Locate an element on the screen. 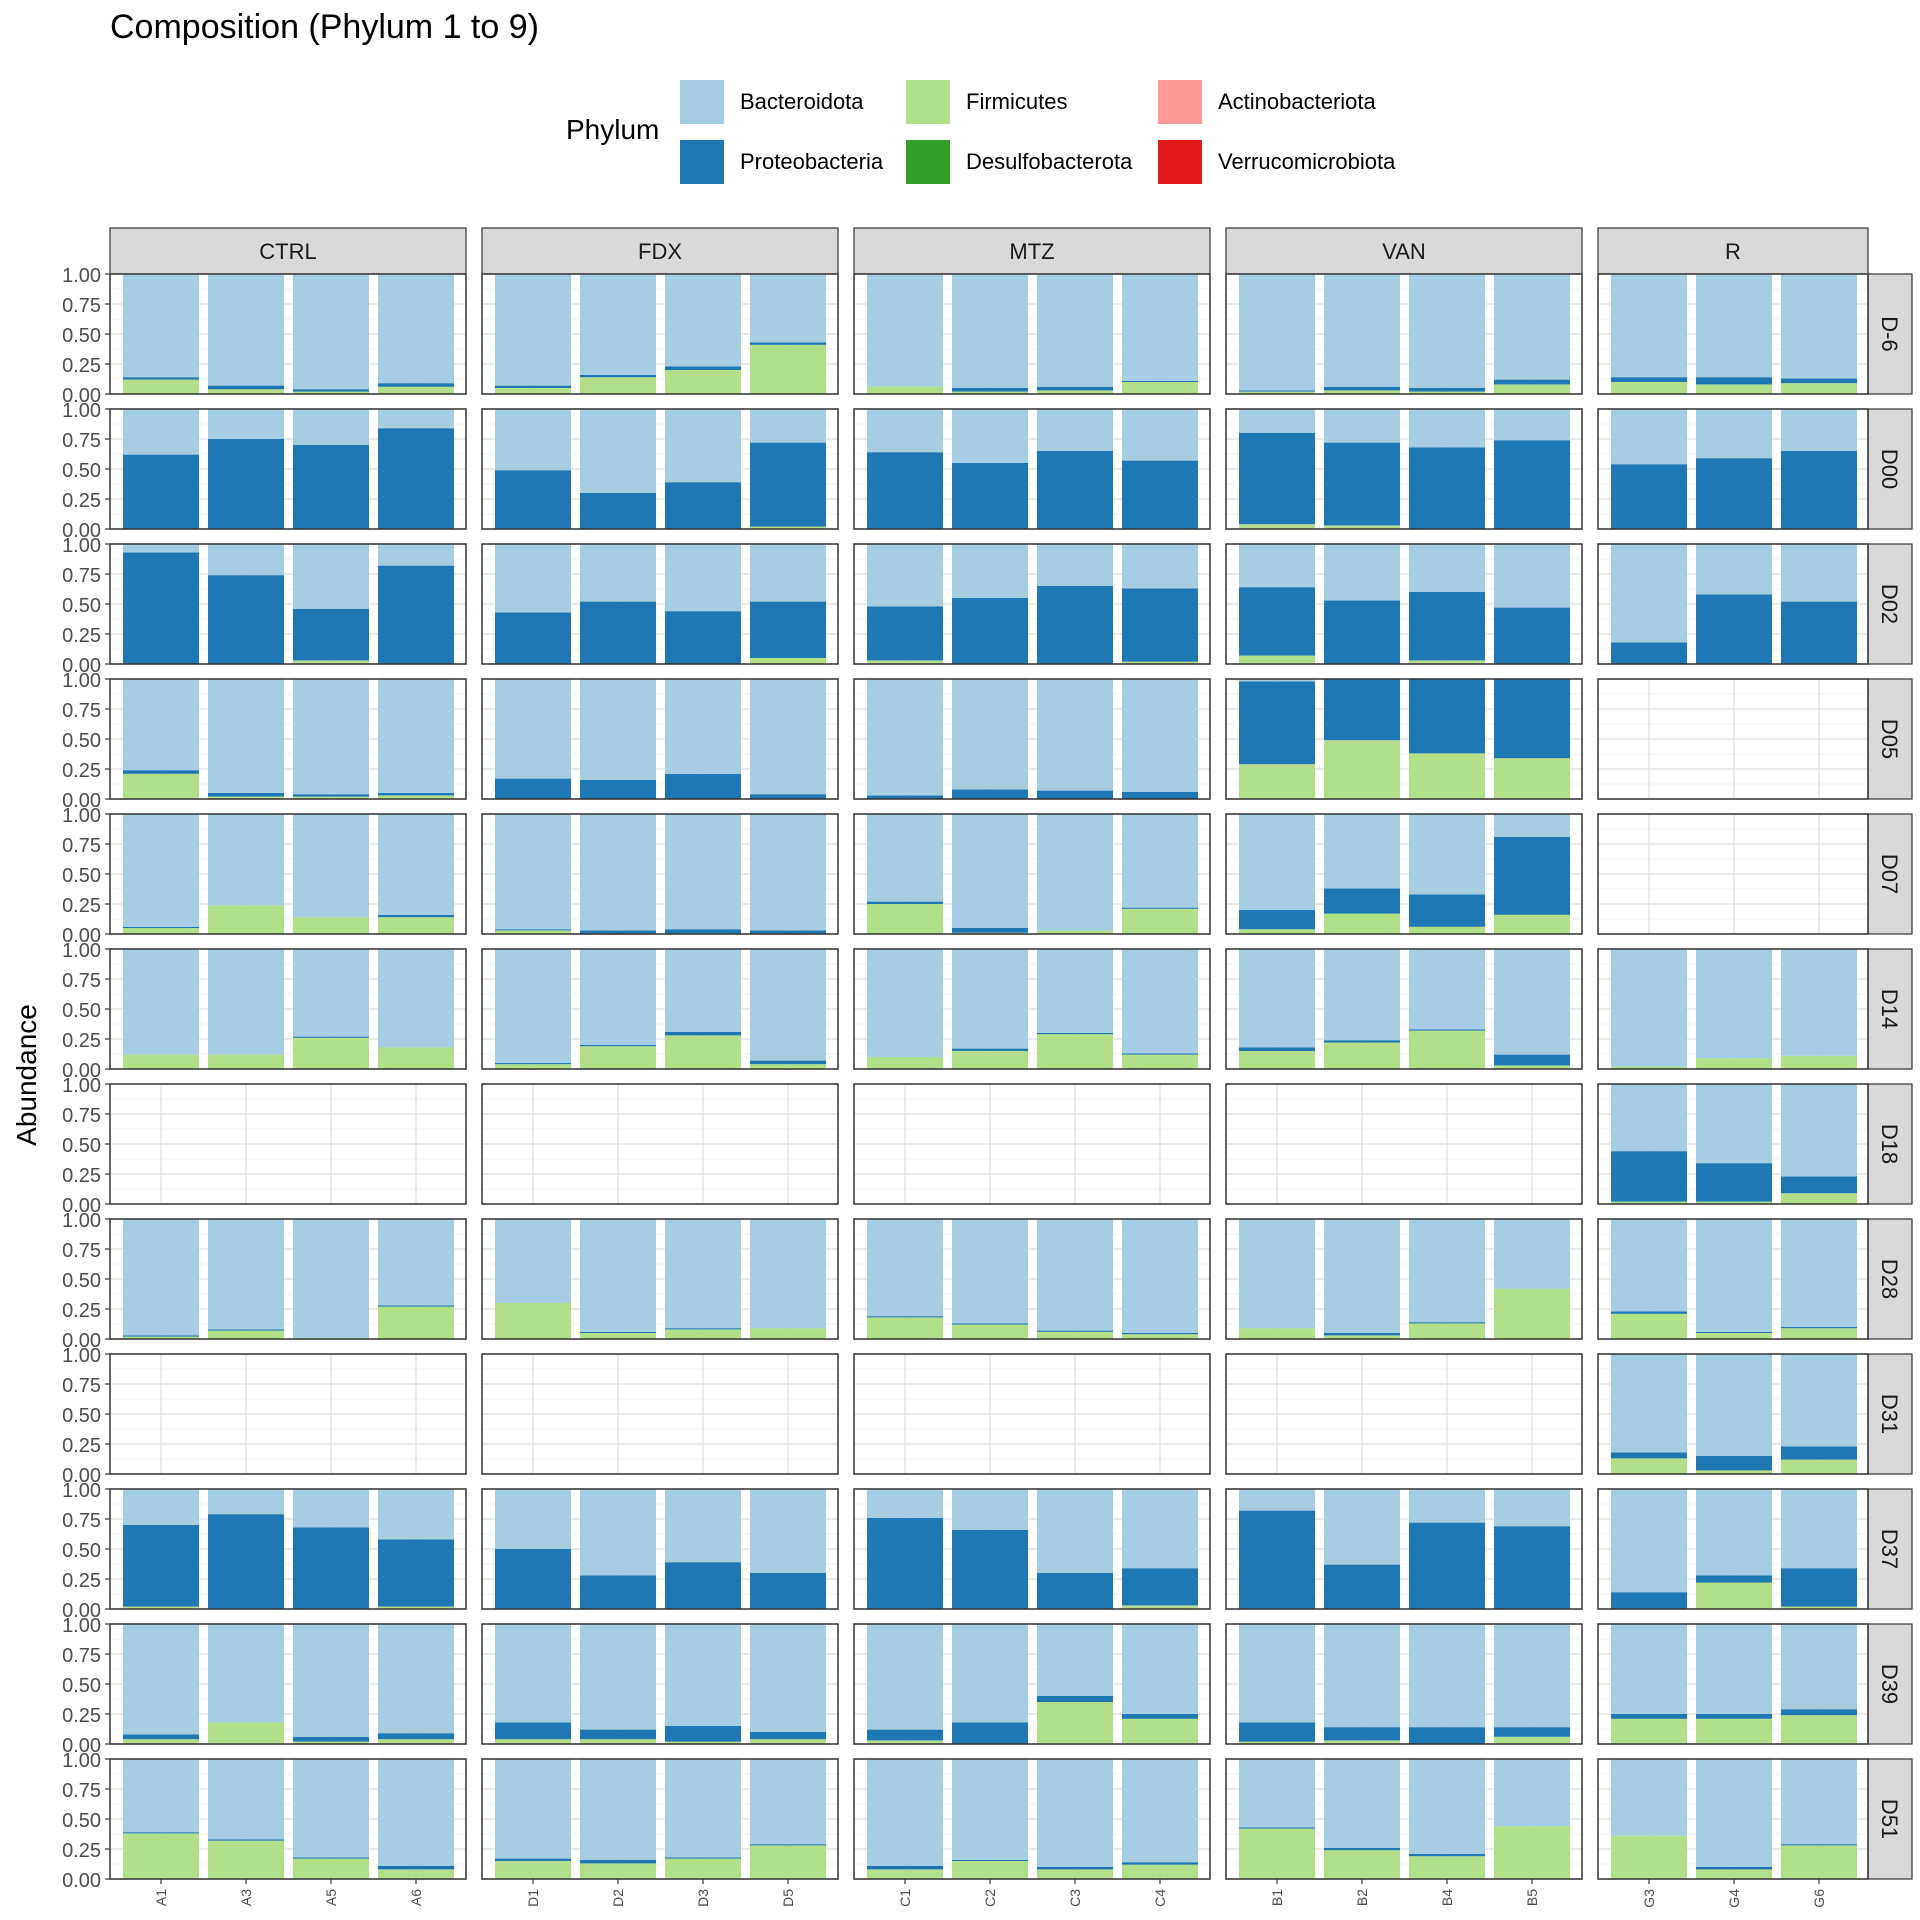 The image size is (1920, 1920). bar-bacteroidota-a6-d14 is located at coordinates (416, 998).